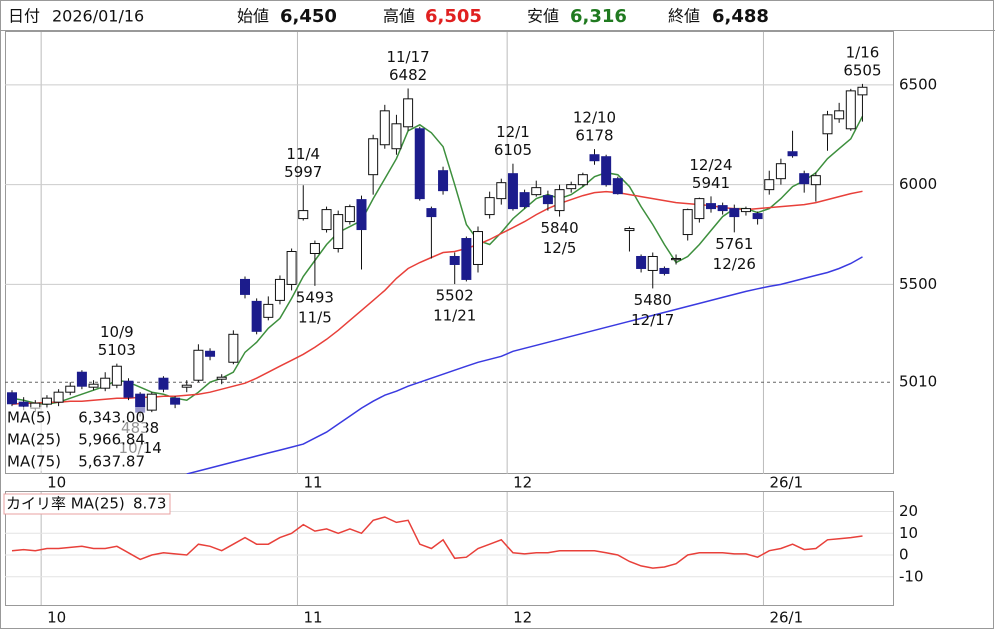  What do you see at coordinates (34, 462) in the screenshot?
I see `legend-name: MA(75)` at bounding box center [34, 462].